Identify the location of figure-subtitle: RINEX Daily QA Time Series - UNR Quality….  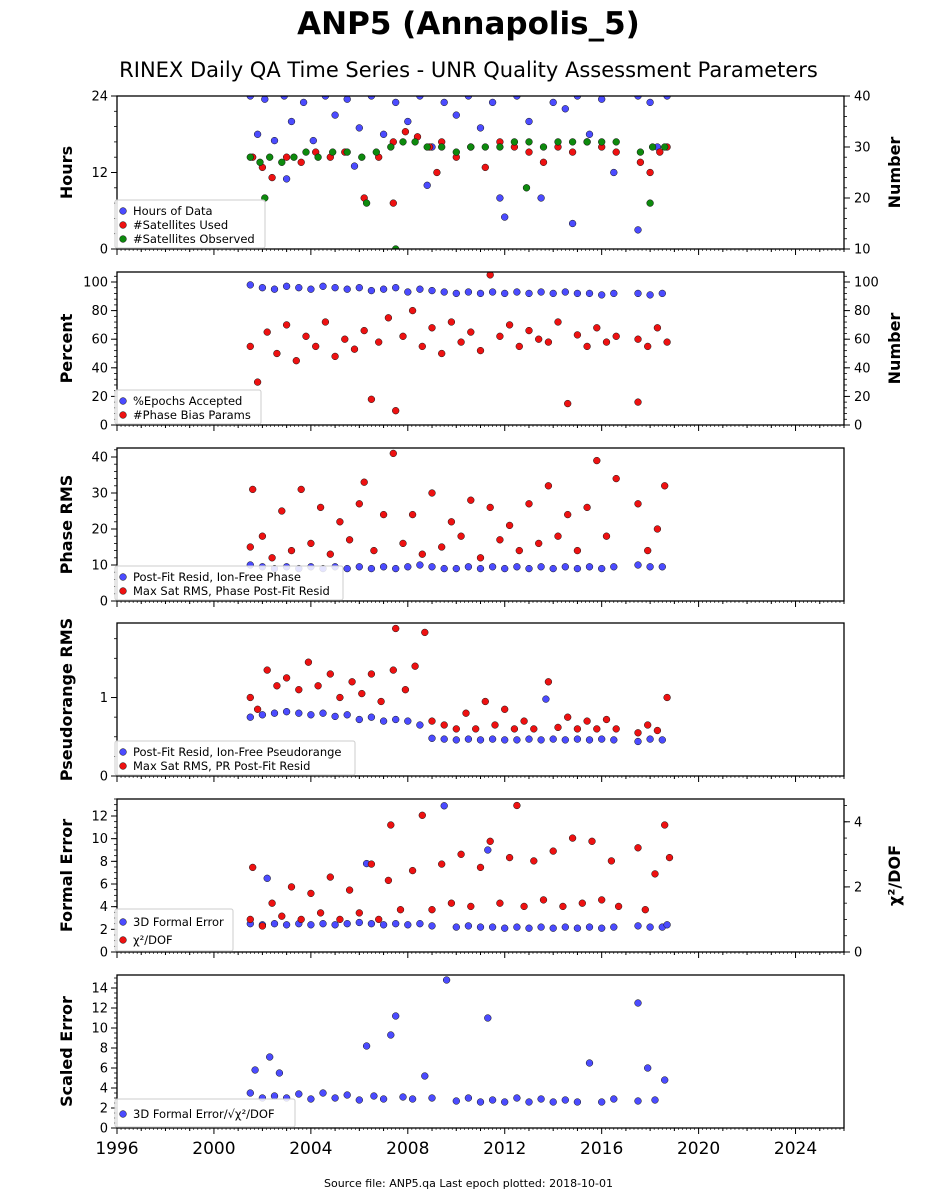
(468, 70).